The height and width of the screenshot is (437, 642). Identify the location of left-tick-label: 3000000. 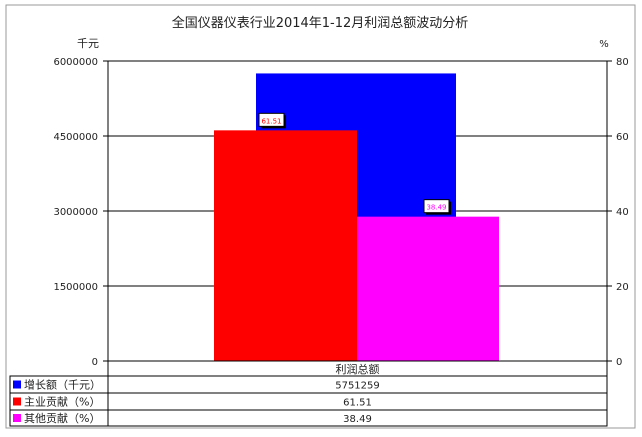
(75, 212).